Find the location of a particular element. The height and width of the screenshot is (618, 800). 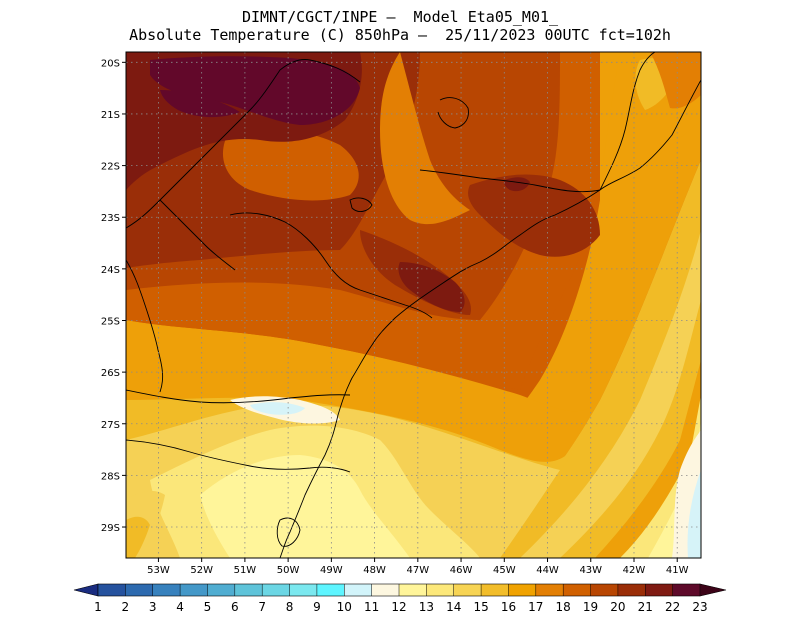

lon-tick-label: 46W is located at coordinates (461, 570).